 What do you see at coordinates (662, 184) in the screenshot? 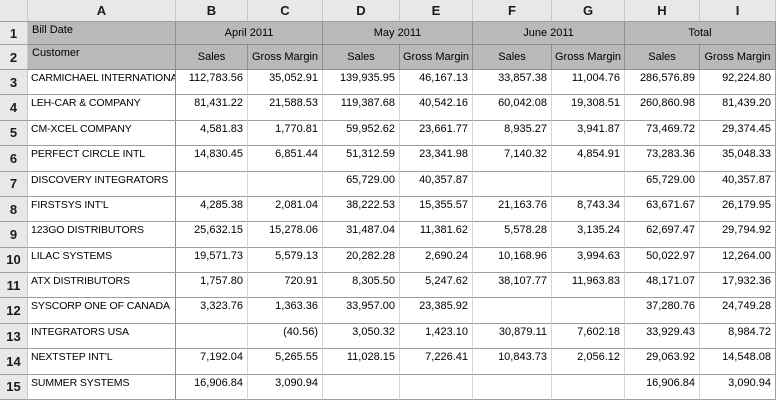
I see `cell-H7: 65,729.00` at bounding box center [662, 184].